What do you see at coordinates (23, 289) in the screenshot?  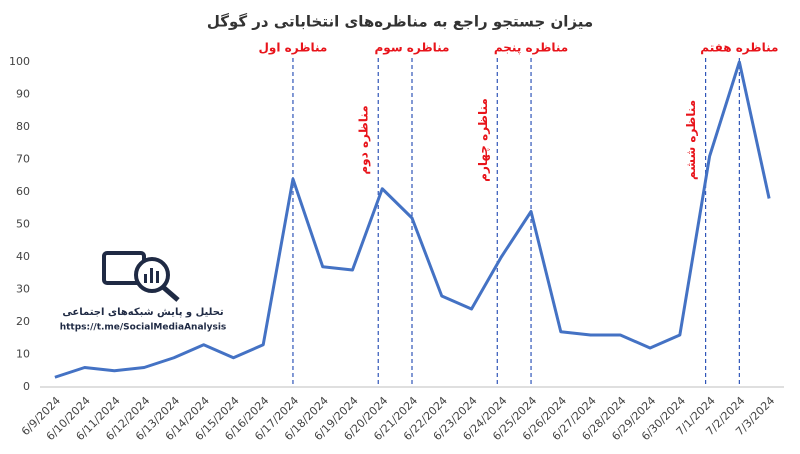 I see `y-tick-label: 30` at bounding box center [23, 289].